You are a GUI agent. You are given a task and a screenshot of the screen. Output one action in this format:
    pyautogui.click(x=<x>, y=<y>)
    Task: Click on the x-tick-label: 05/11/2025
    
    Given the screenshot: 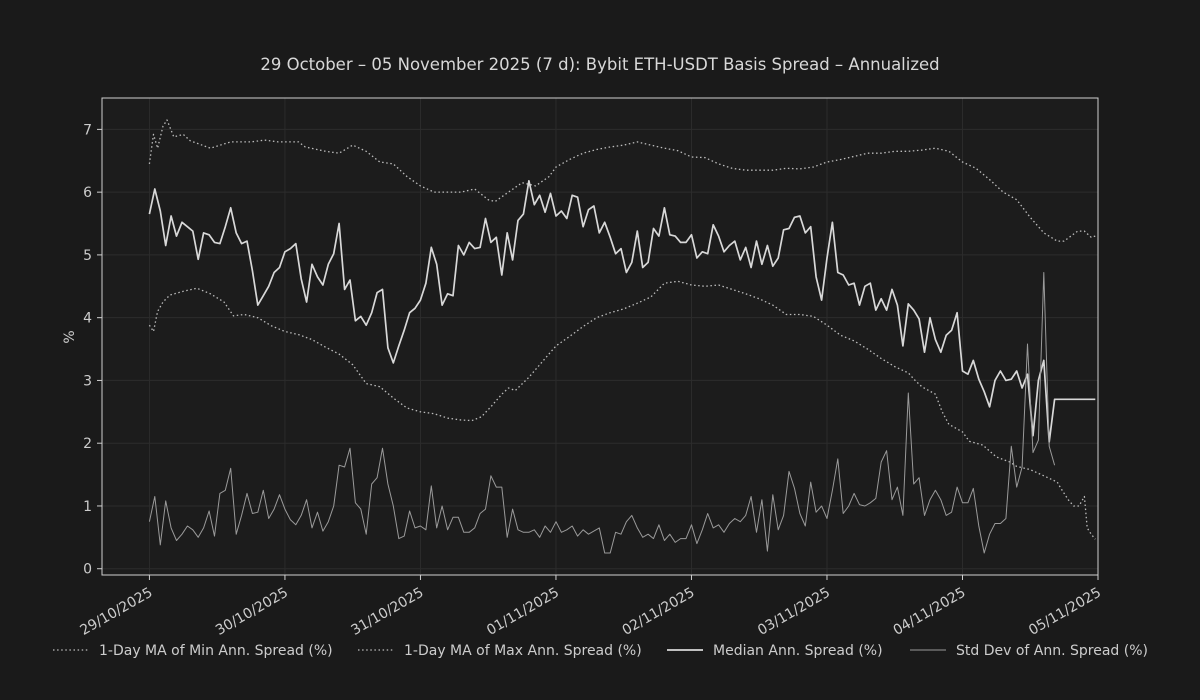 What is the action you would take?
    pyautogui.click(x=1065, y=612)
    